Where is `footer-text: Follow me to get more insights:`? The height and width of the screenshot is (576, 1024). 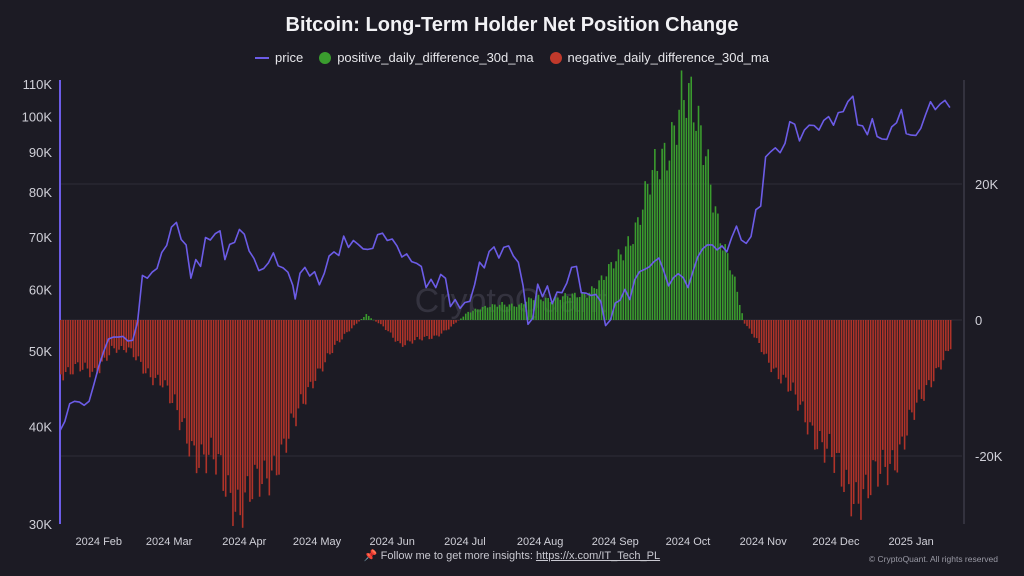
footer-text: Follow me to get more insights: is located at coordinates (458, 556).